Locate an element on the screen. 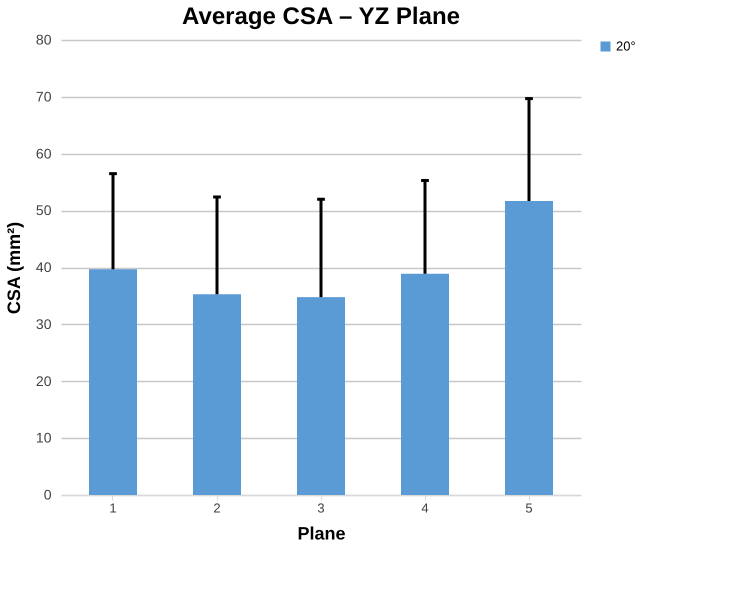 Image resolution: width=749 pixels, height=603 pixels. x-tick-label: 4 is located at coordinates (425, 508).